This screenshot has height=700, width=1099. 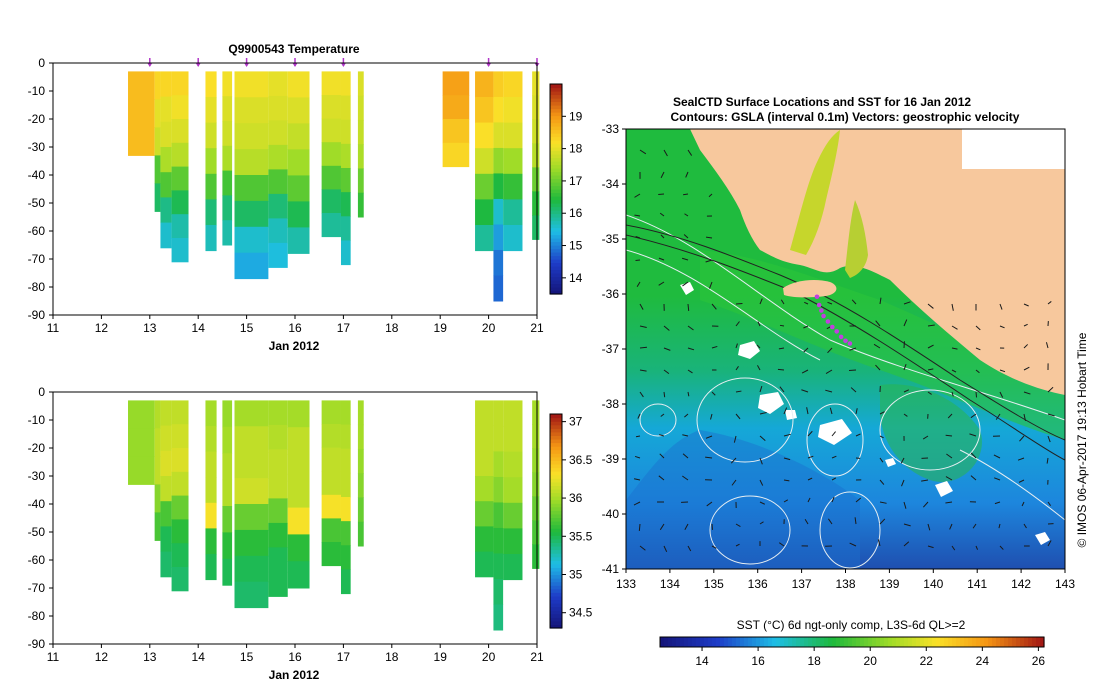 What do you see at coordinates (295, 328) in the screenshot?
I see `x-tick-label: 16` at bounding box center [295, 328].